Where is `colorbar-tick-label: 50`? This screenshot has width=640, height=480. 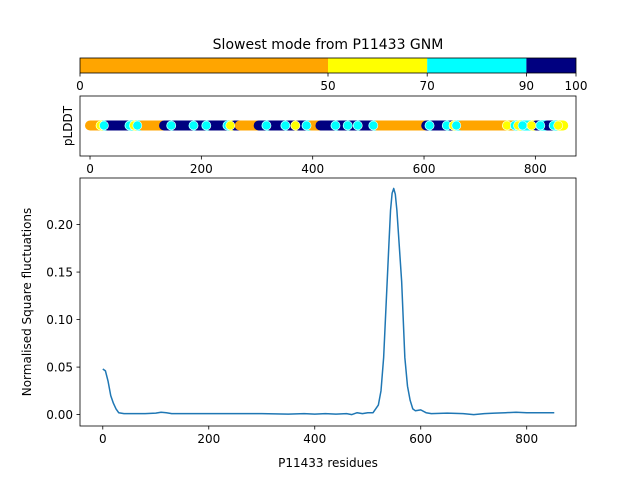 colorbar-tick-label: 50 is located at coordinates (327, 86).